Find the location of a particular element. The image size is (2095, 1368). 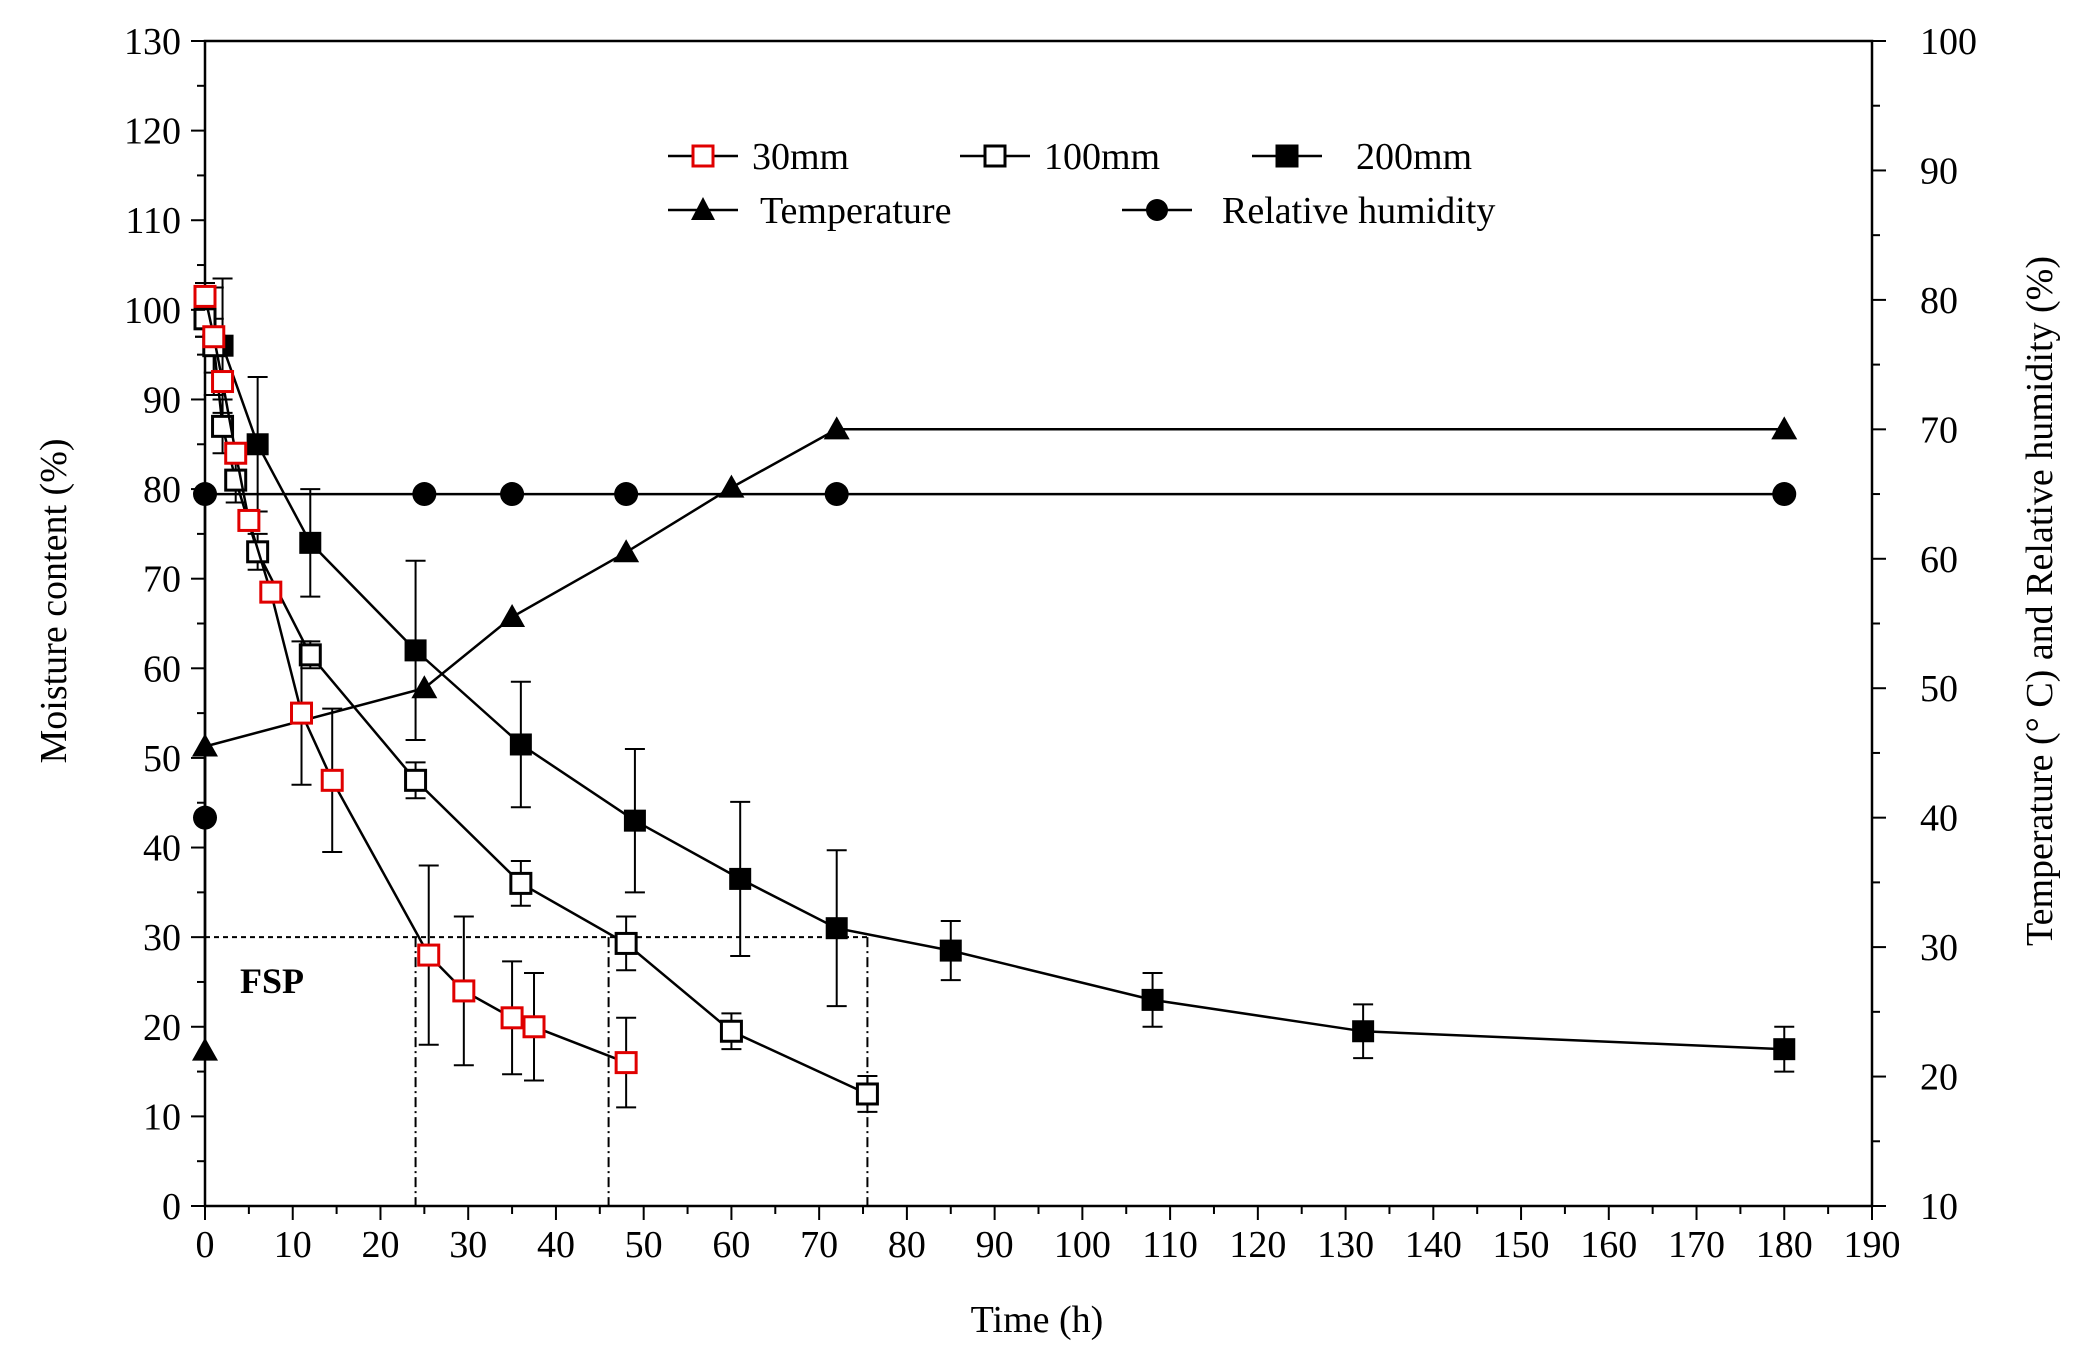

x-tick-label: 0 is located at coordinates (205, 1245).